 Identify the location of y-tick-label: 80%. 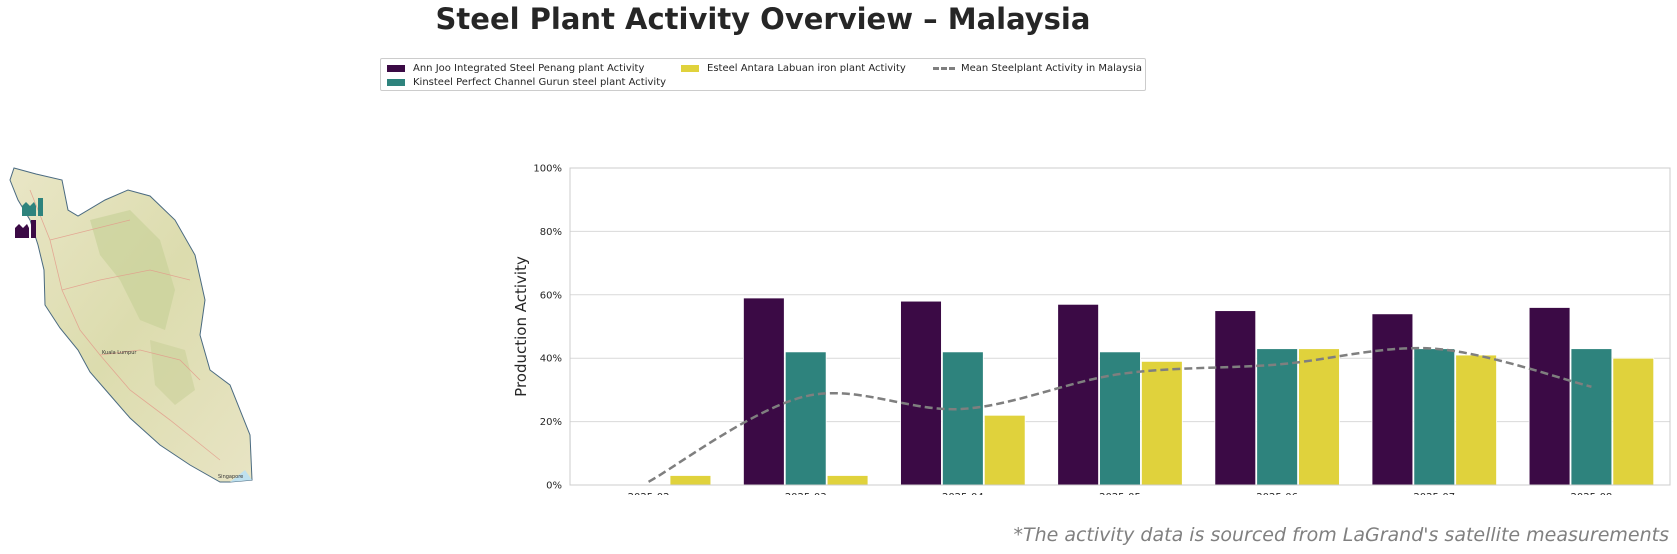
(551, 232).